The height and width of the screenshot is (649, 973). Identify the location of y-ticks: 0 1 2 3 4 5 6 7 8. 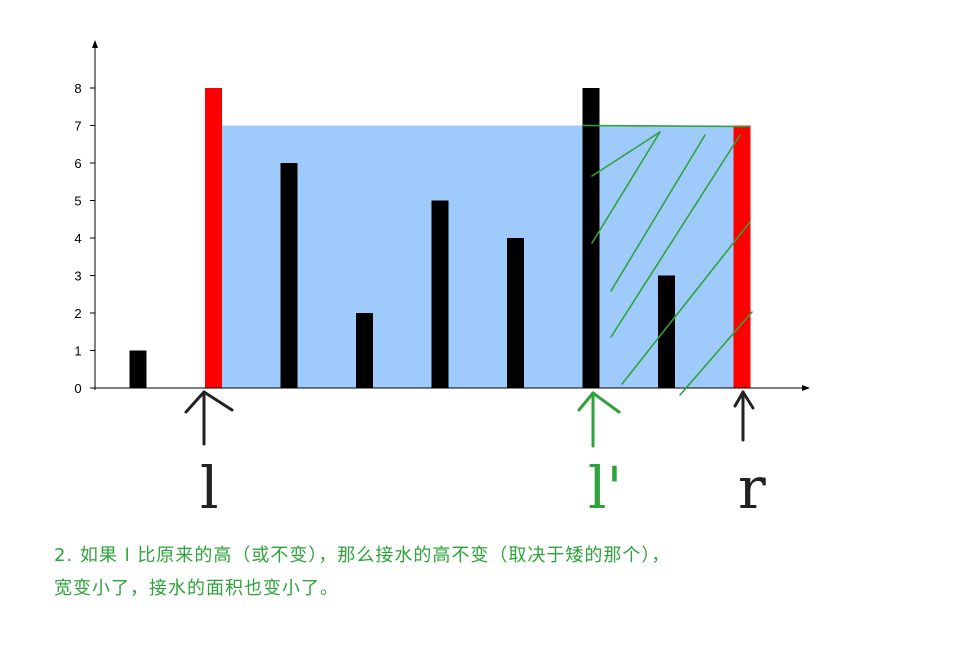
(84, 238).